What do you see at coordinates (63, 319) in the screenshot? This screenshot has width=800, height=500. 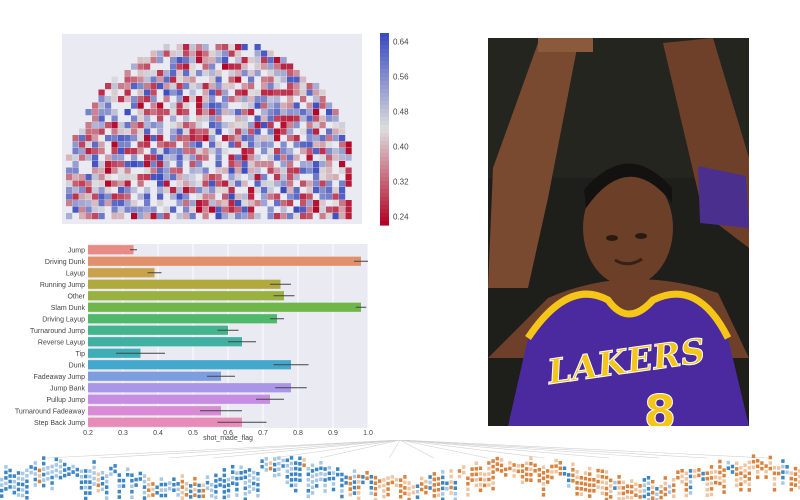 I see `bar-category-label: Driving Layup` at bounding box center [63, 319].